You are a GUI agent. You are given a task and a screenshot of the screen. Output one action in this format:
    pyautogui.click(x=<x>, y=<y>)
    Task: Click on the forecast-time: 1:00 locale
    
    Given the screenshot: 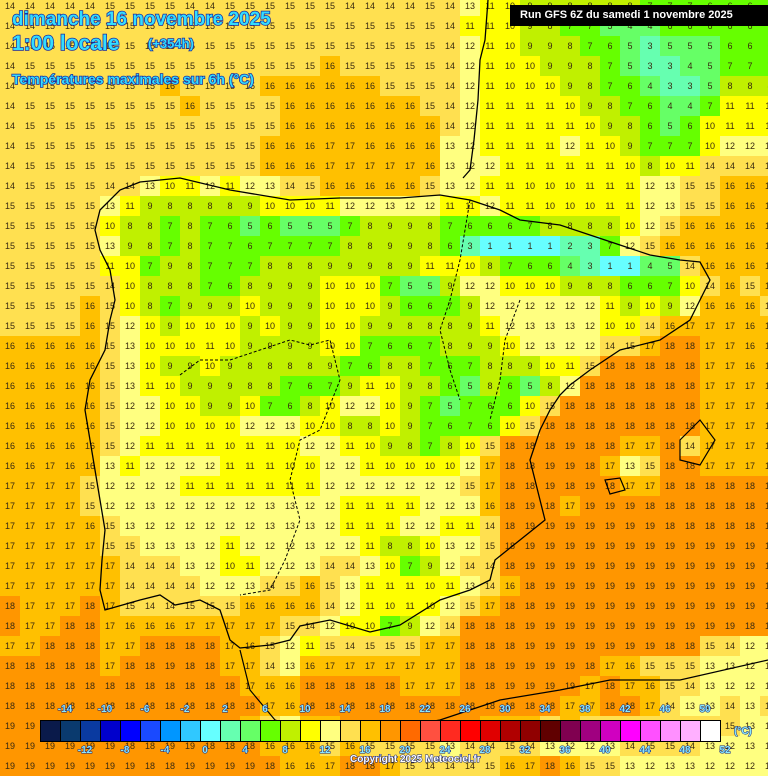 What is the action you would take?
    pyautogui.click(x=65, y=43)
    